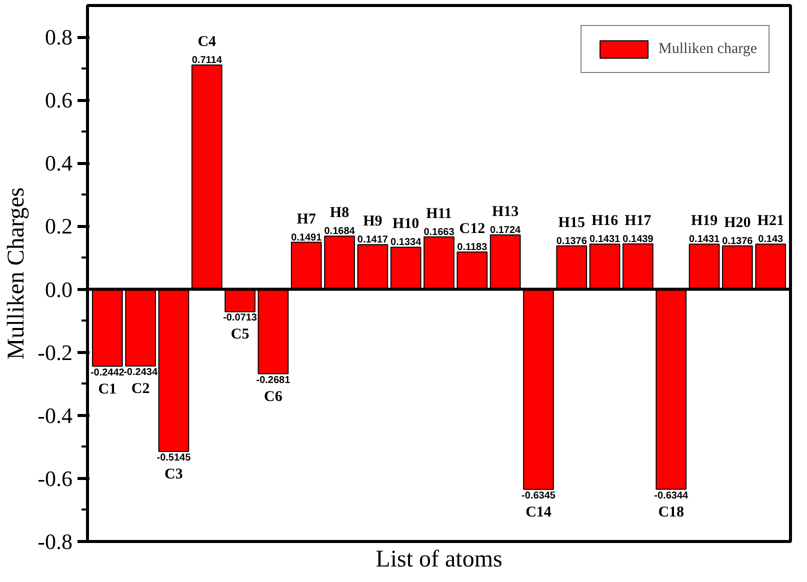 The image size is (807, 582). What do you see at coordinates (372, 240) in the screenshot?
I see `data-label: 0.1417` at bounding box center [372, 240].